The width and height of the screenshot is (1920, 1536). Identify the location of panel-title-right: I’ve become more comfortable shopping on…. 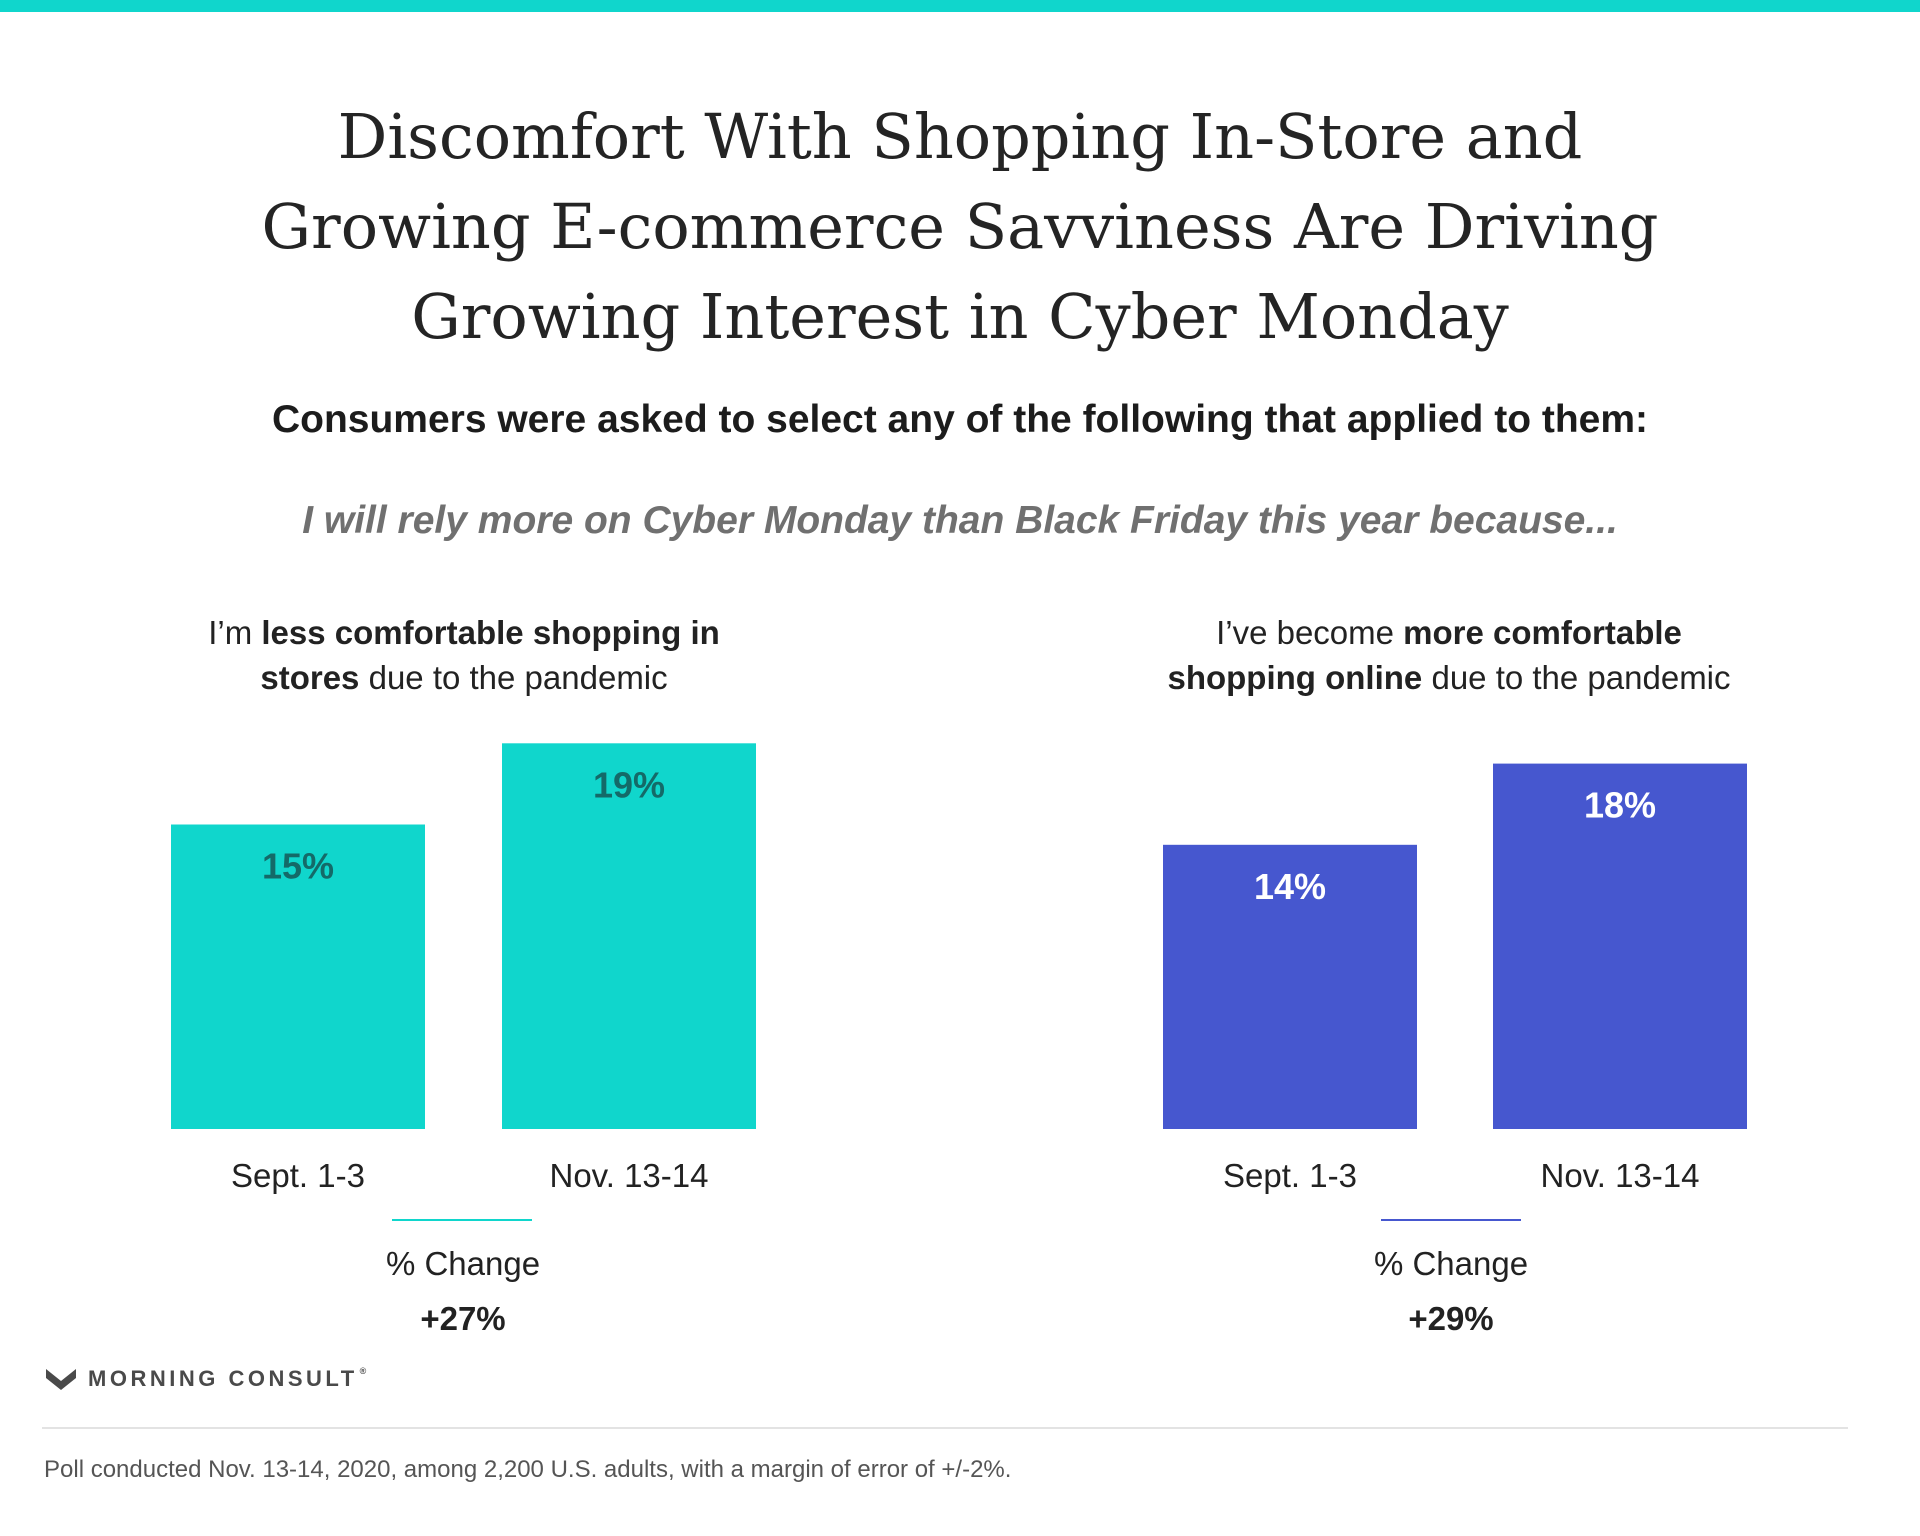
(1449, 655).